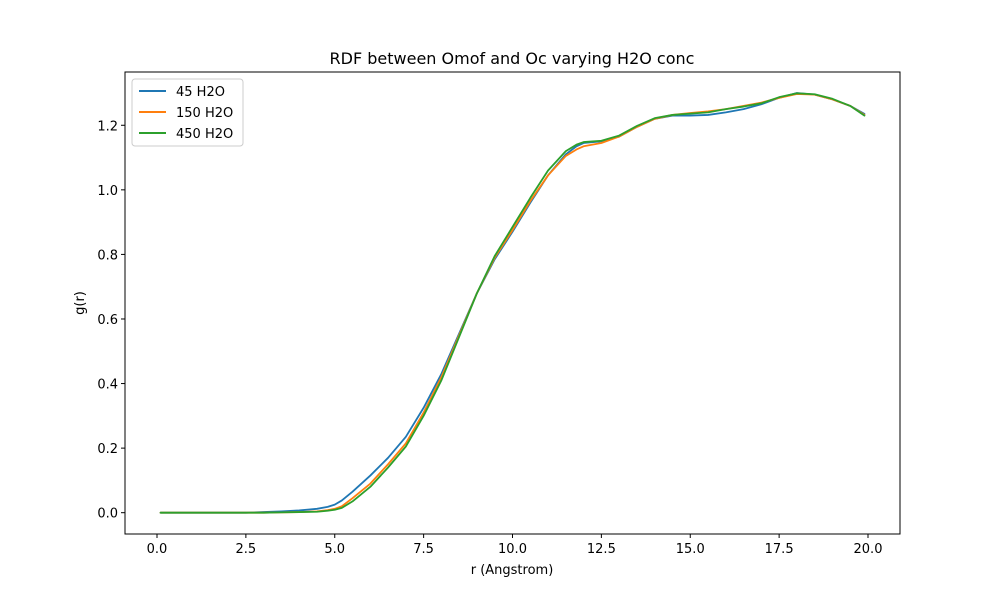  What do you see at coordinates (779, 549) in the screenshot?
I see `x-tick-label: 17.5` at bounding box center [779, 549].